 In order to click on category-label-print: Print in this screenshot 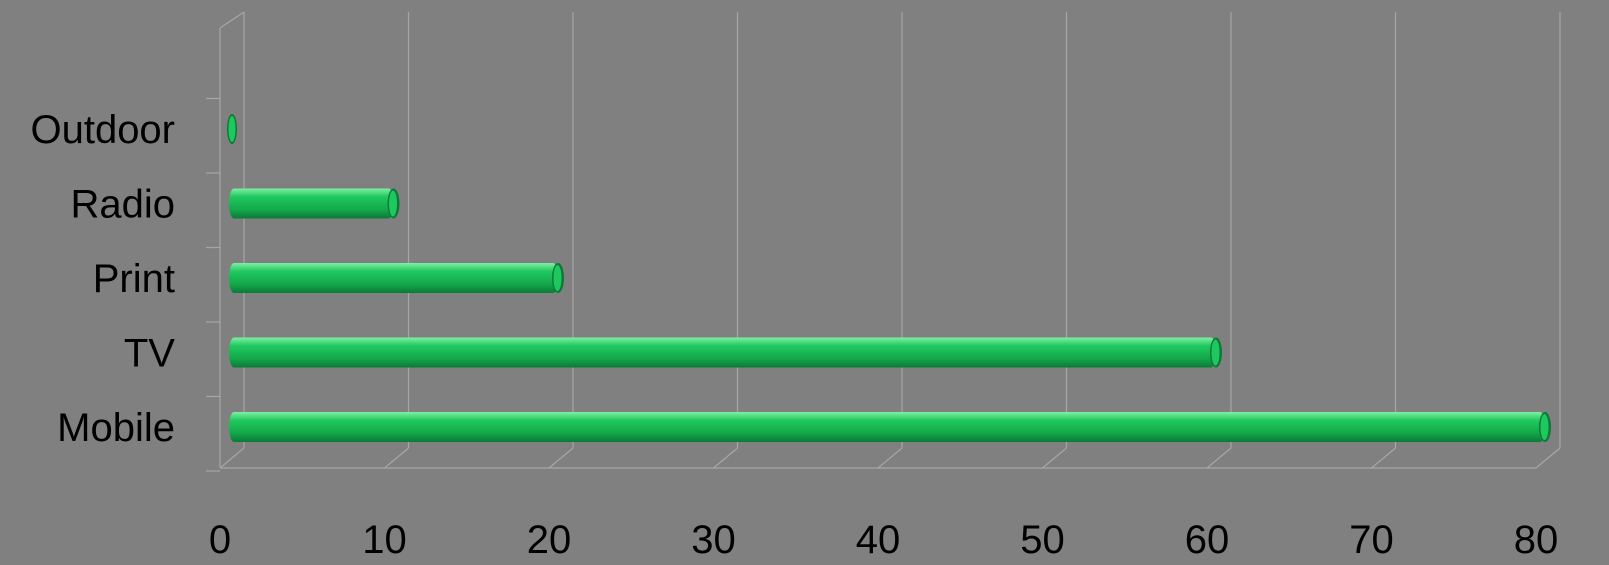, I will do `click(134, 279)`.